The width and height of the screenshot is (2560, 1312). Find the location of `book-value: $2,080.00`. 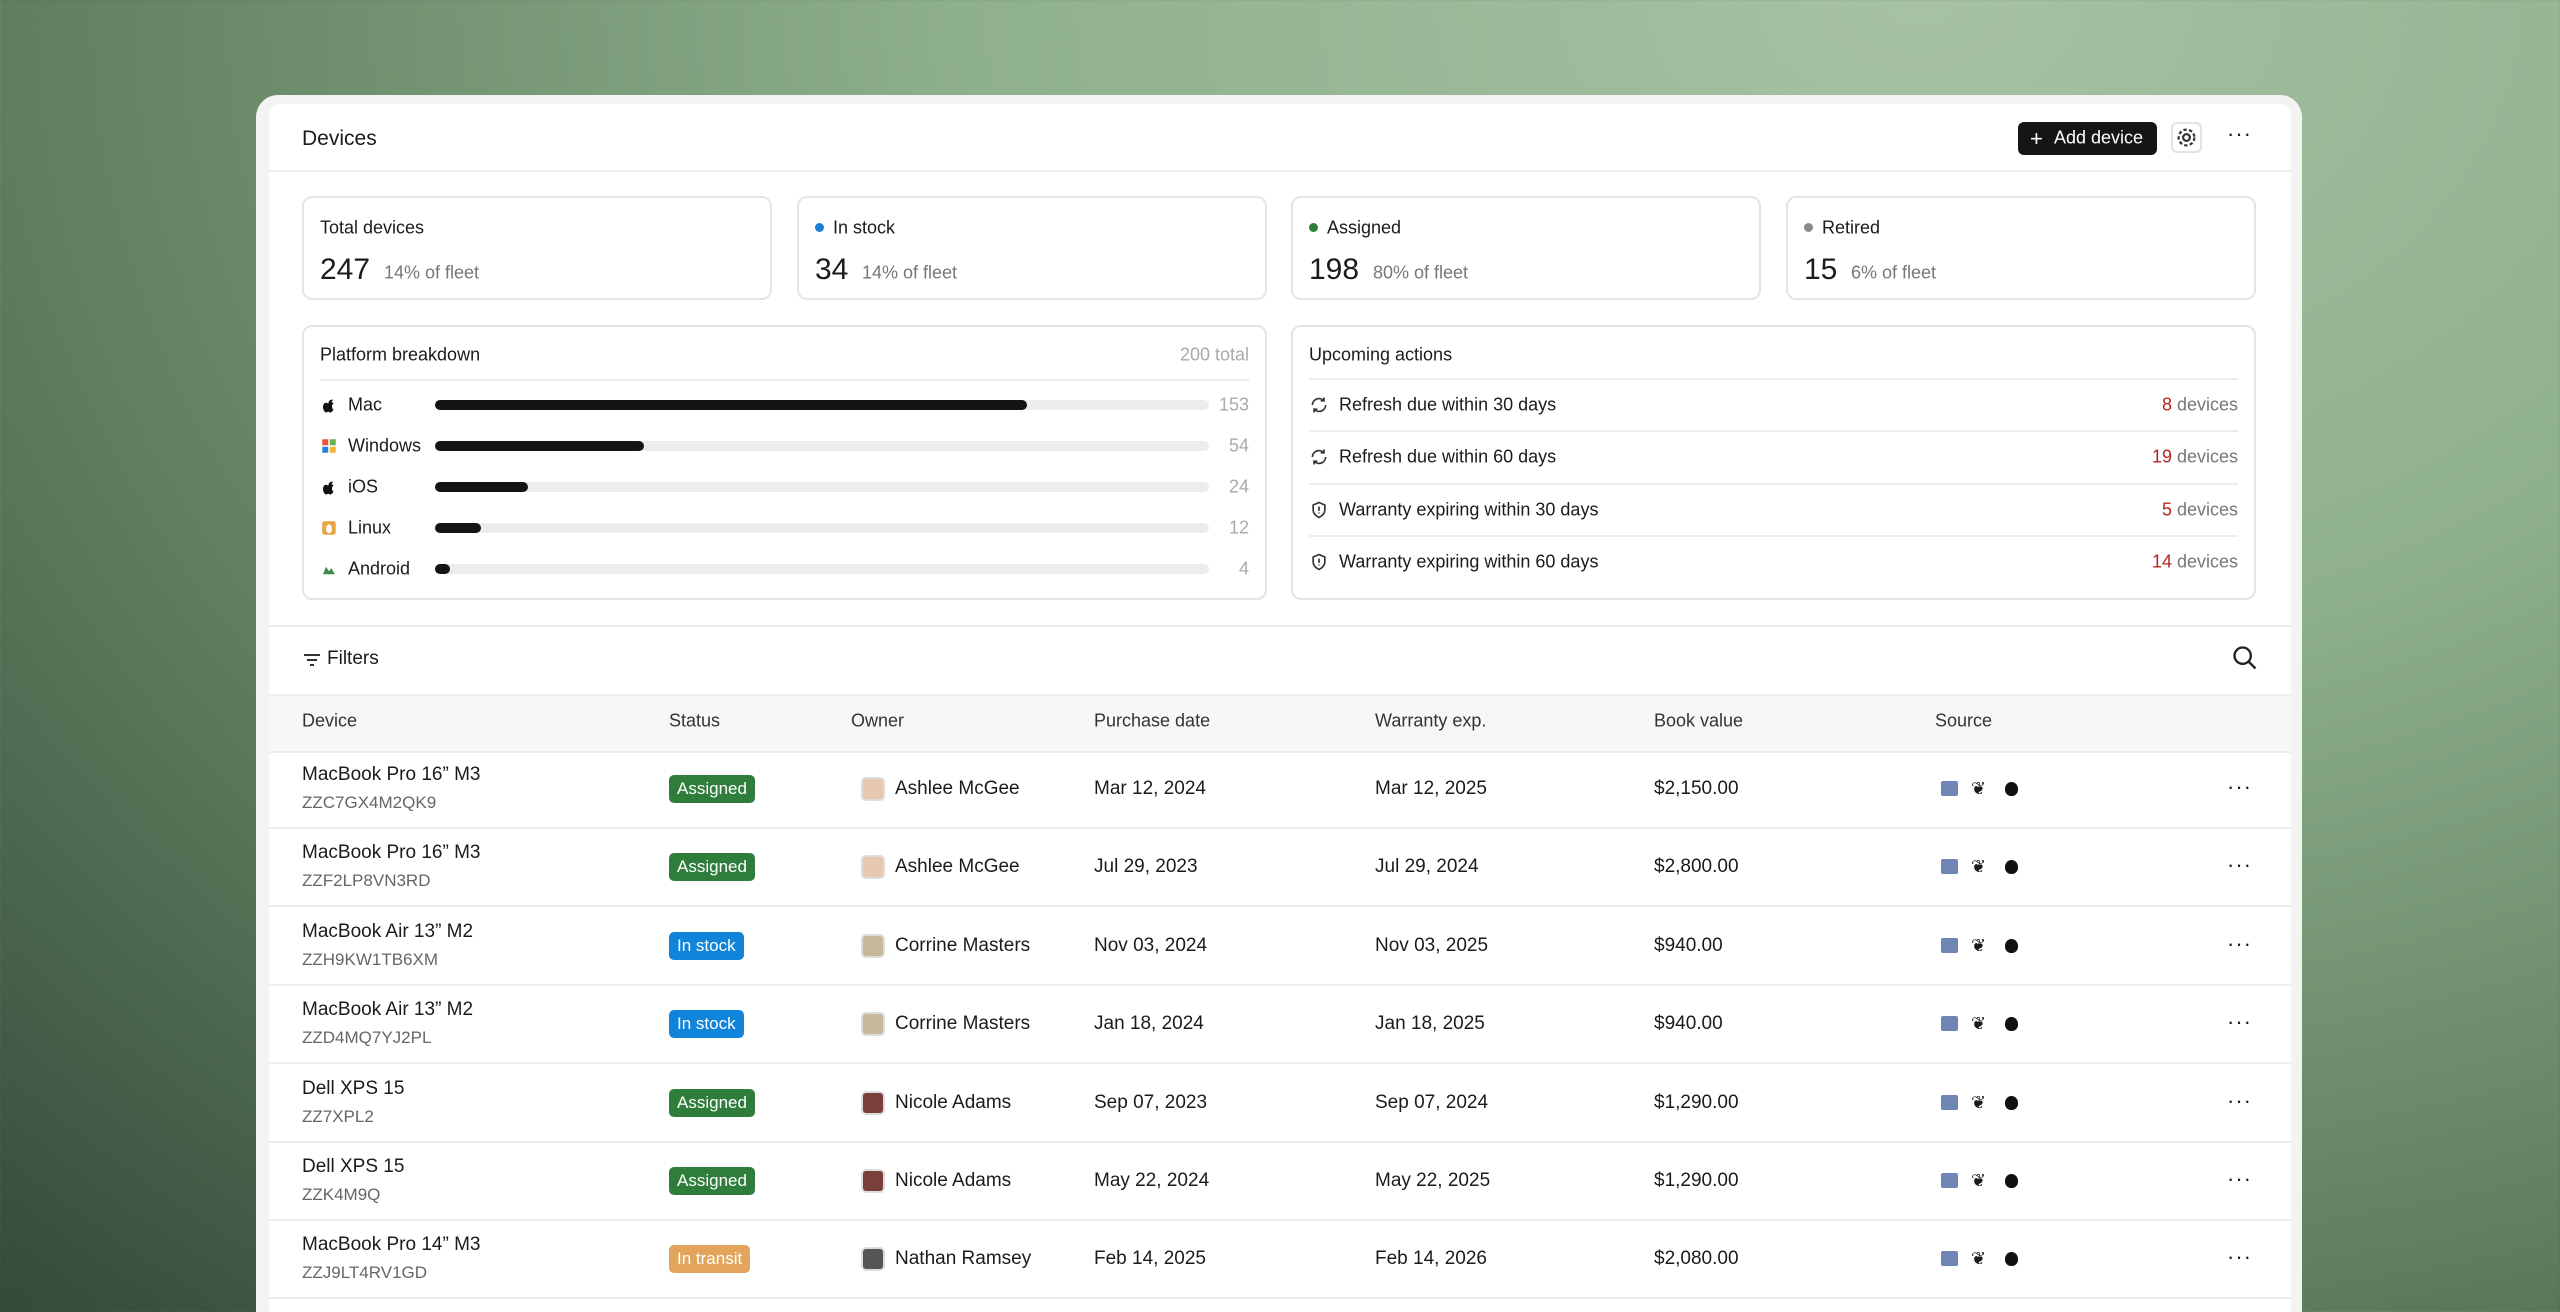

book-value: $2,080.00 is located at coordinates (1696, 1259).